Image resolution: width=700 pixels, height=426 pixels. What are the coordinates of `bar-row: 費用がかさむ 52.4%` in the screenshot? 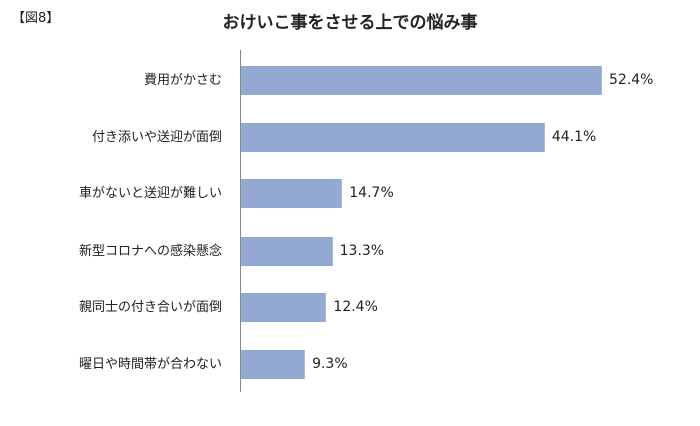 It's located at (350, 80).